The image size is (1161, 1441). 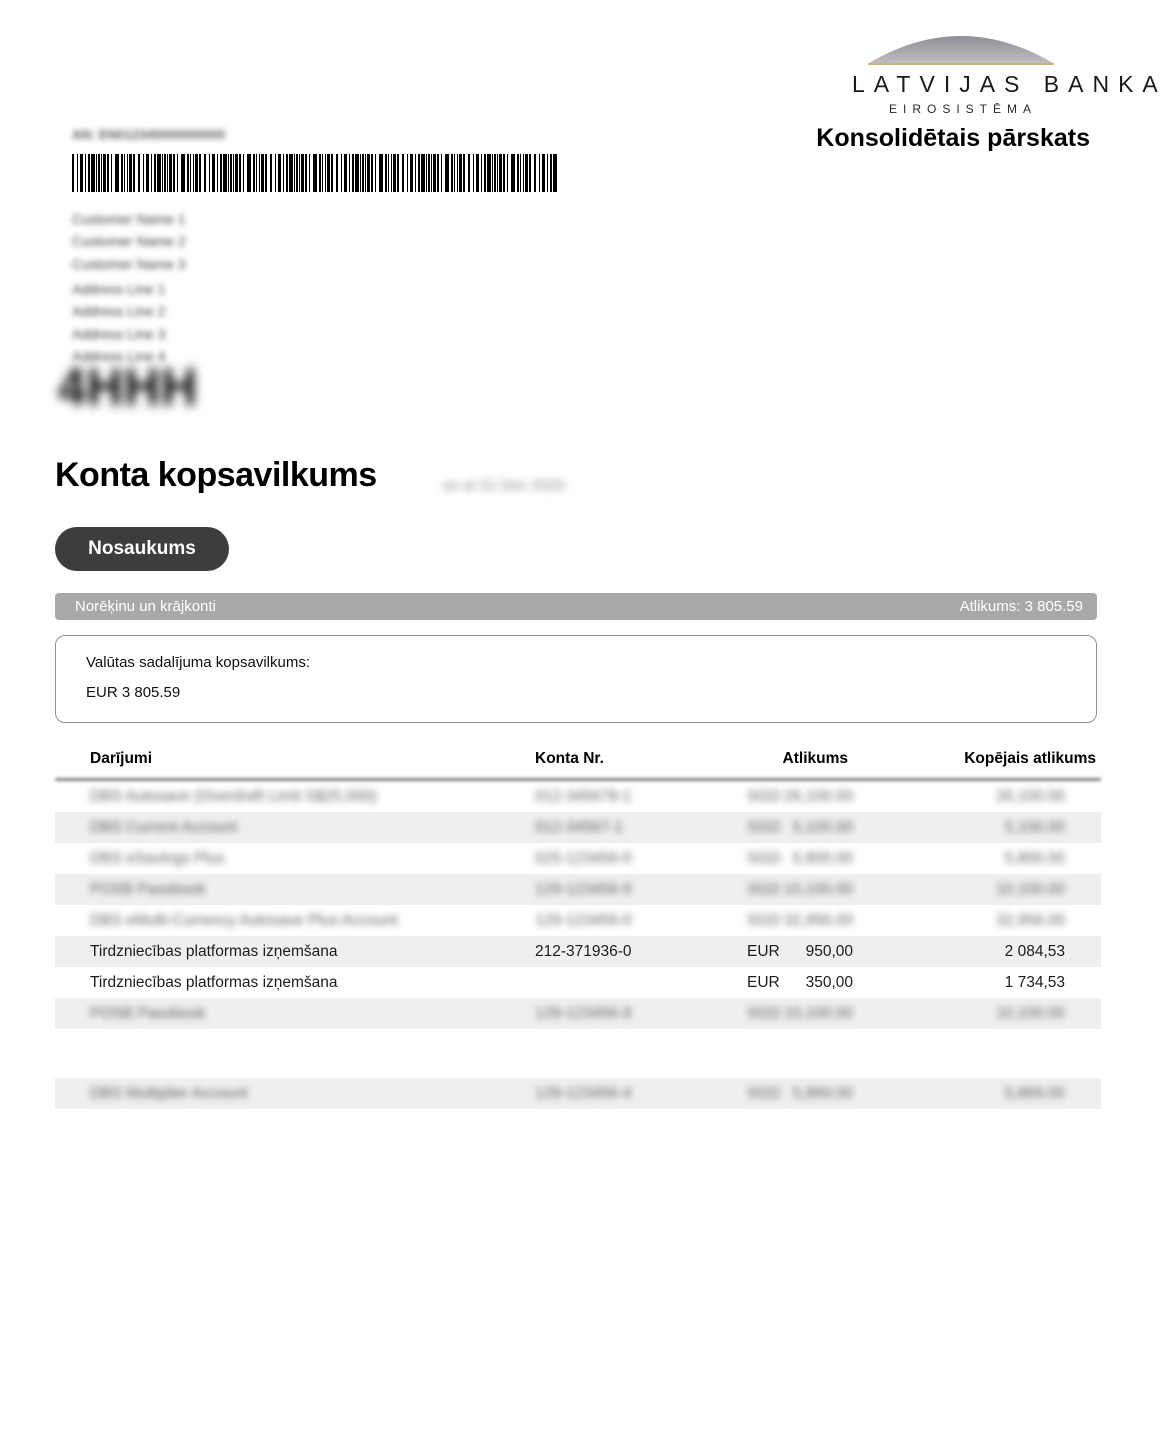 I want to click on address-line: Address Line 4, so click(x=119, y=356).